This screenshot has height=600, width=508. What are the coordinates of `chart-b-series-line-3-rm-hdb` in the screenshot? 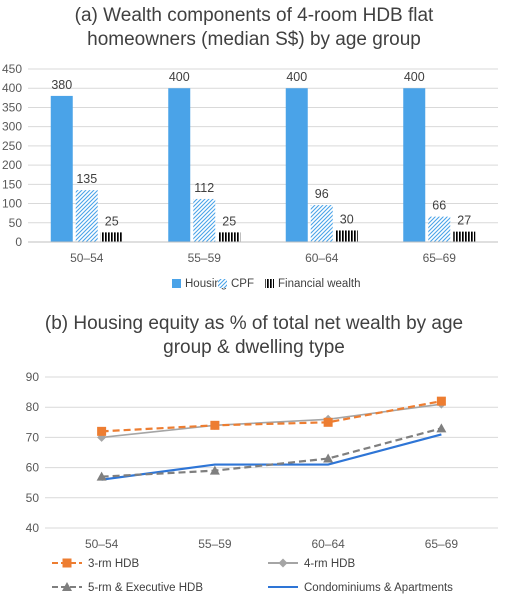 It's located at (271, 416).